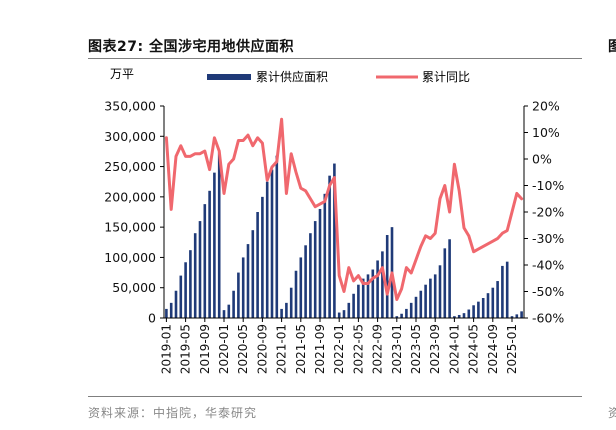 The height and width of the screenshot is (430, 616). What do you see at coordinates (243, 349) in the screenshot?
I see `x-tick-label: 2020-05` at bounding box center [243, 349].